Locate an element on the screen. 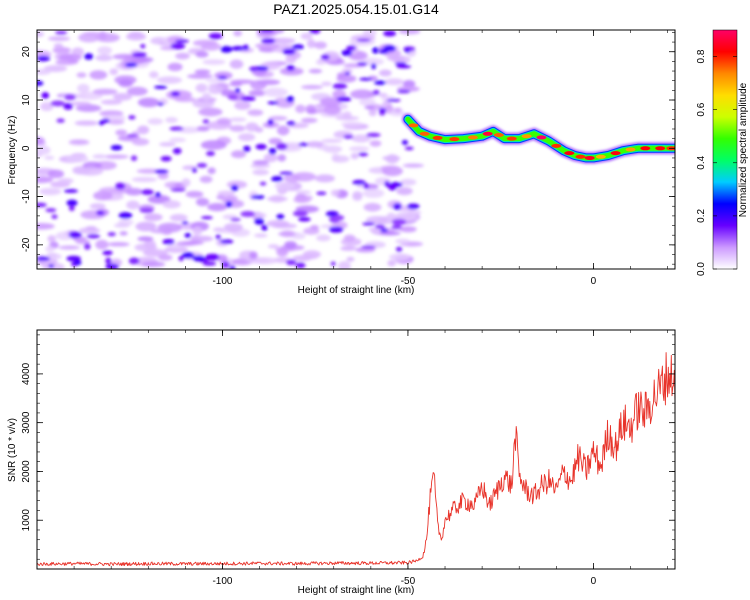 The image size is (750, 600). y-tick-label: 0 is located at coordinates (26, 148).